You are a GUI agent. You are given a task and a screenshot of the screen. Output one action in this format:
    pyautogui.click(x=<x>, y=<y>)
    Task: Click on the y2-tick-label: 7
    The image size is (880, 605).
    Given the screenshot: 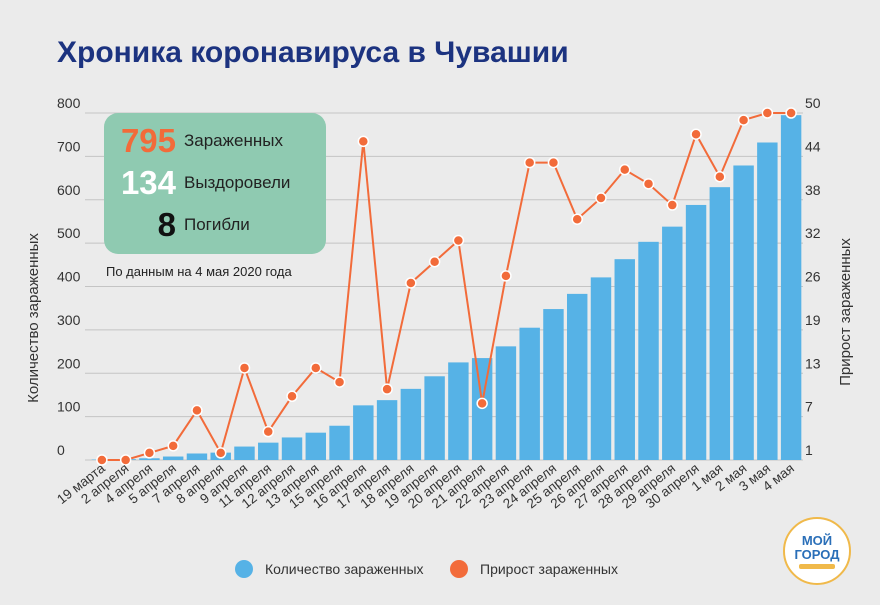 What is the action you would take?
    pyautogui.click(x=809, y=407)
    